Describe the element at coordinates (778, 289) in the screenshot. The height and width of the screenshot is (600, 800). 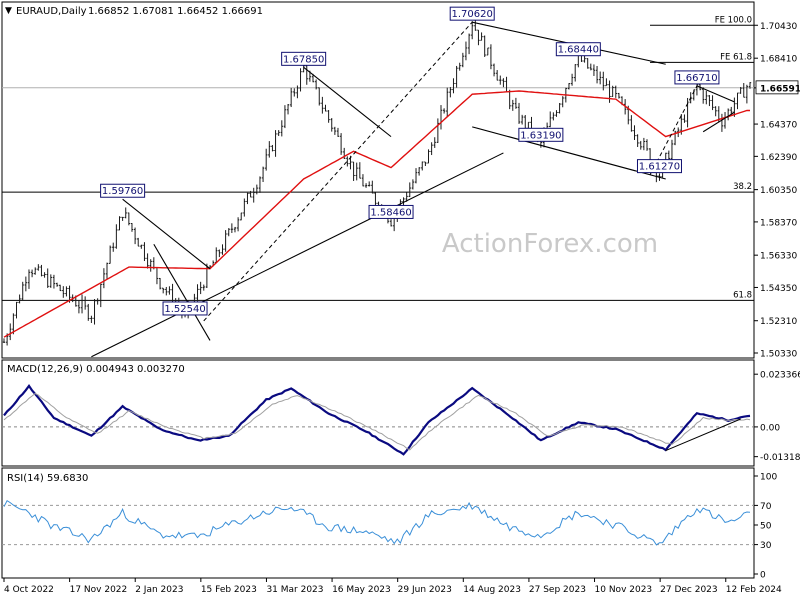
I see `price-axis-label: 1.54350` at that location.